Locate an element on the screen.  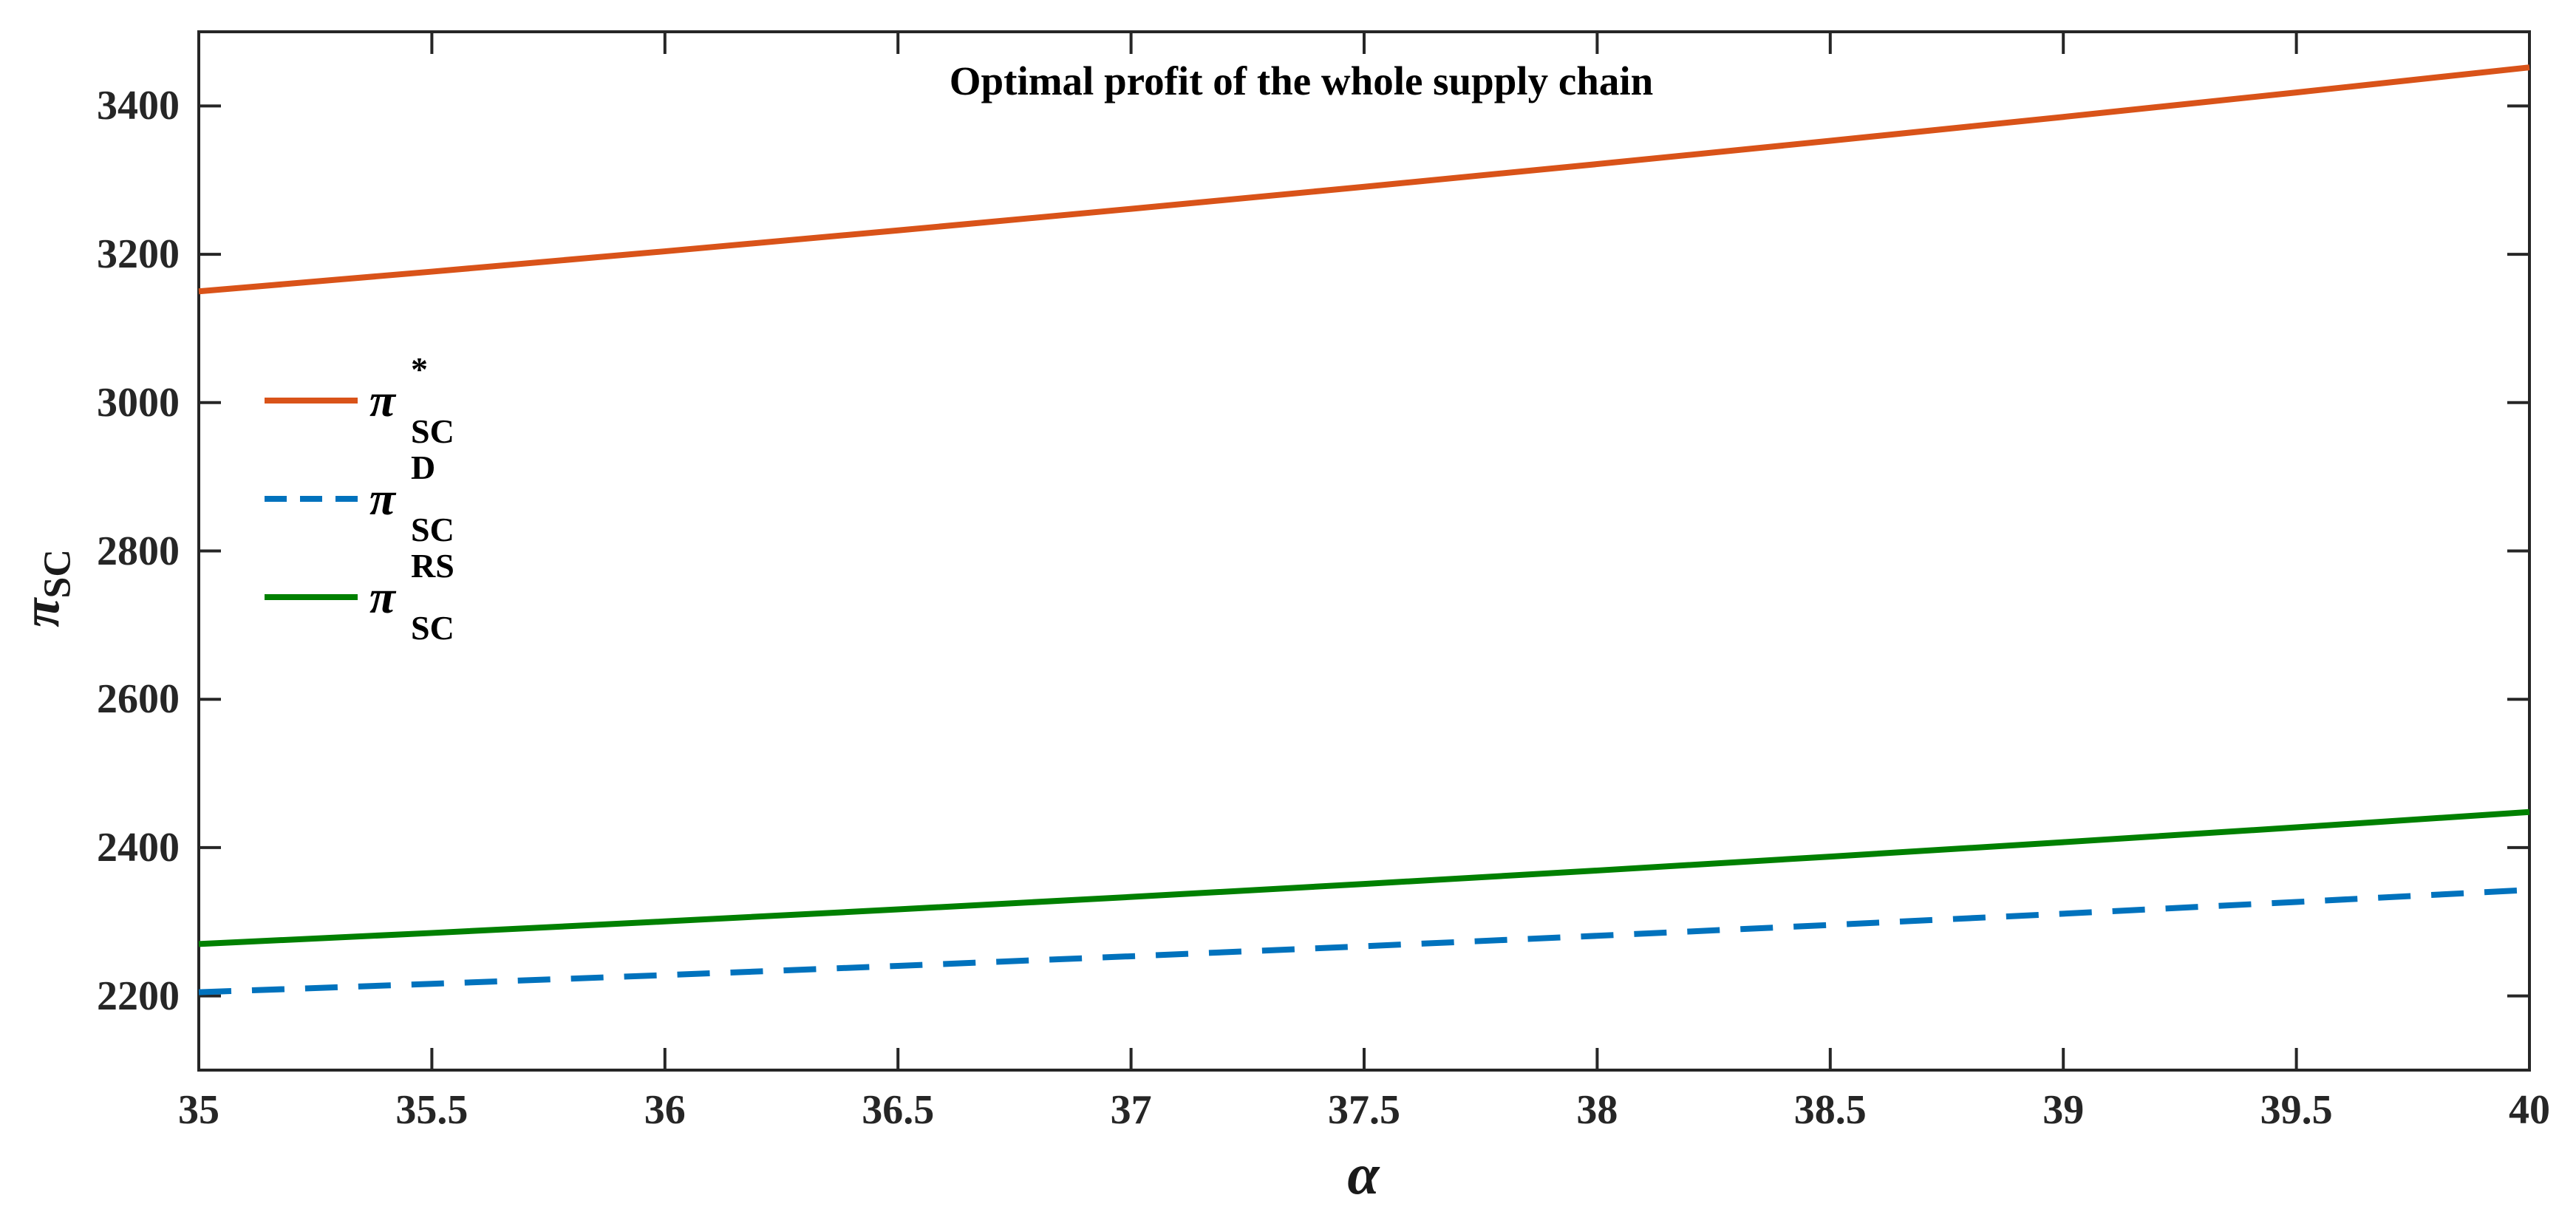
x-tick-label: 39 is located at coordinates (2063, 1110).